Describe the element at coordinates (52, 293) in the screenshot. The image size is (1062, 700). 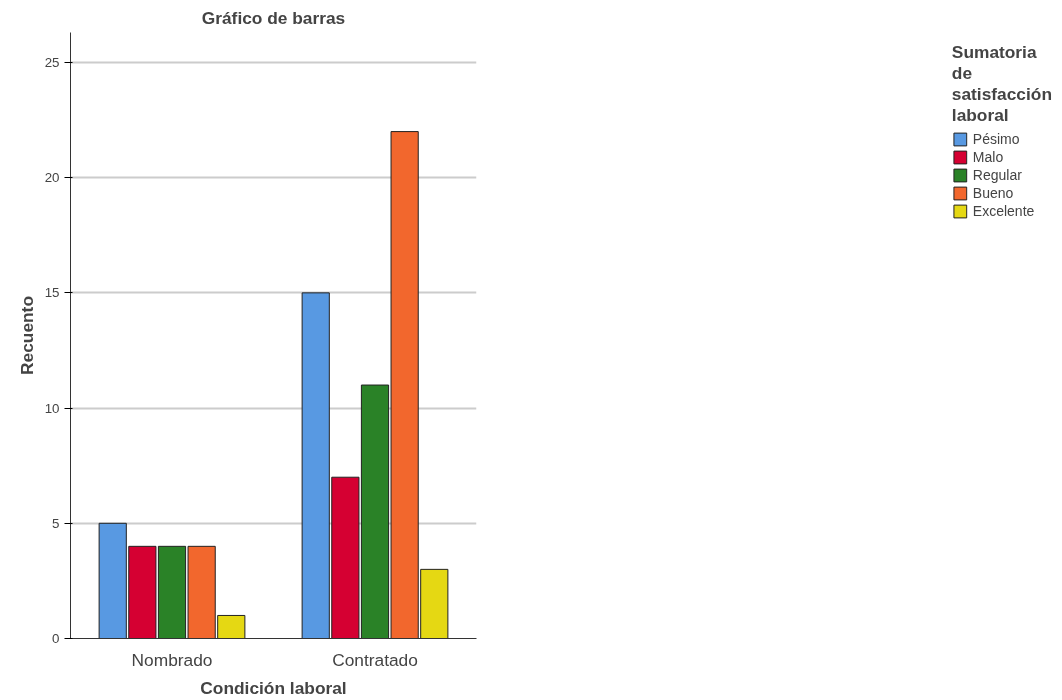
I see `y-tick-label: 15` at that location.